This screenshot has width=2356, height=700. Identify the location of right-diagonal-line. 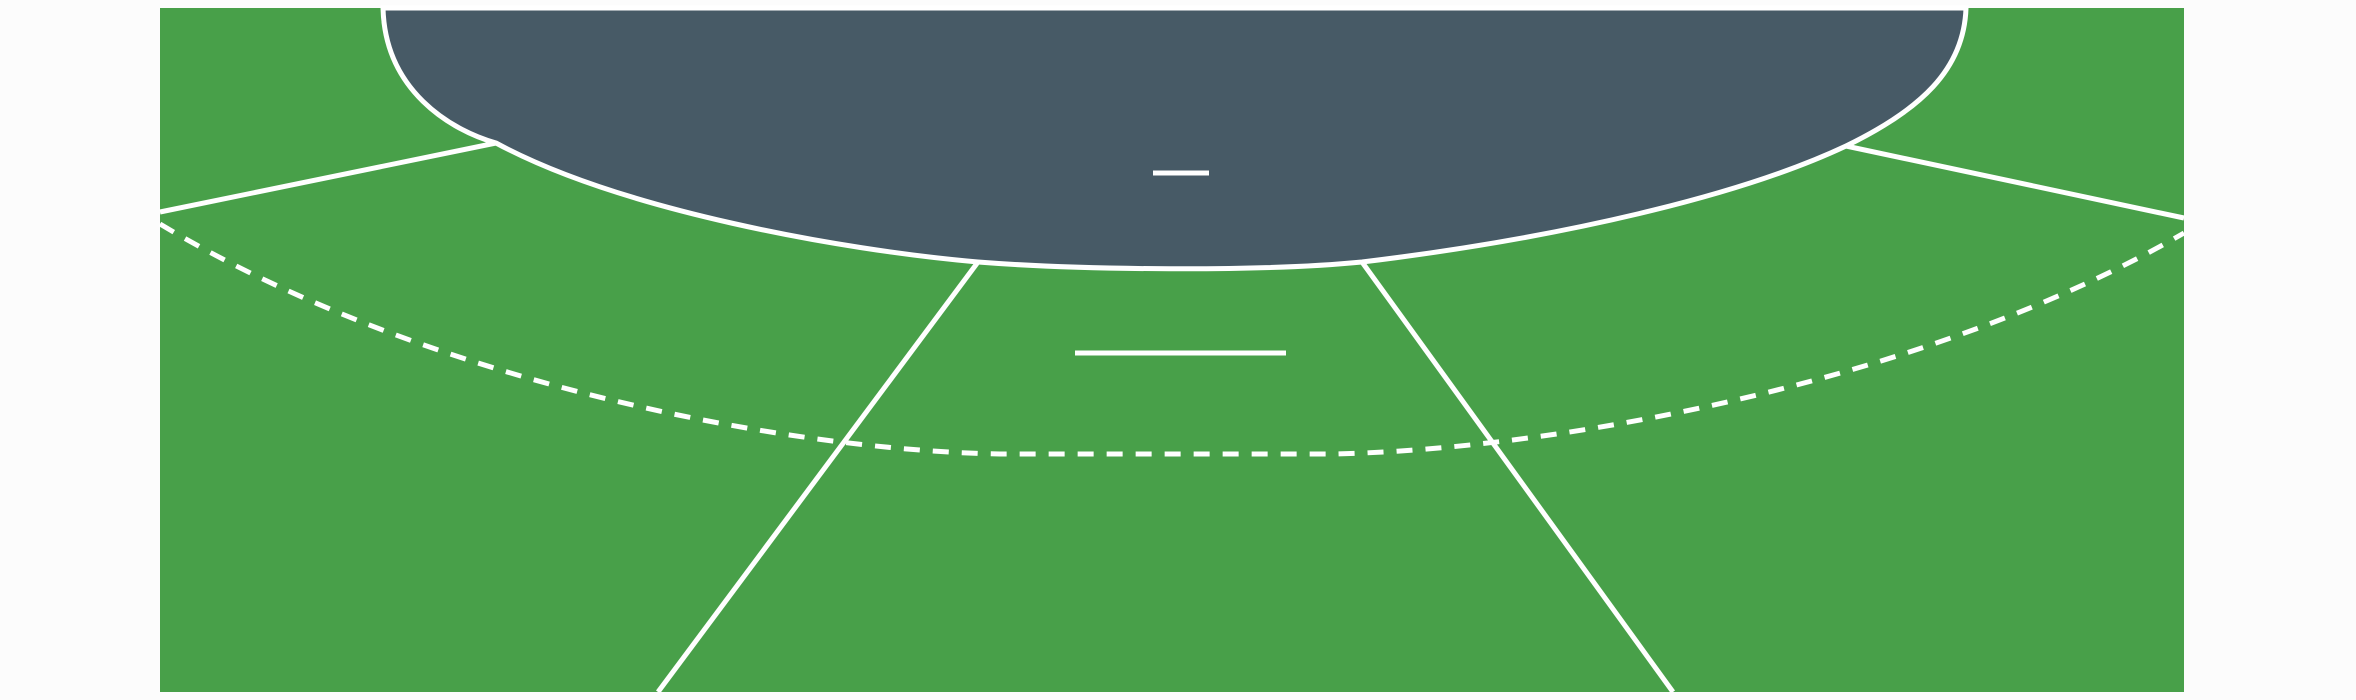
(1517, 477).